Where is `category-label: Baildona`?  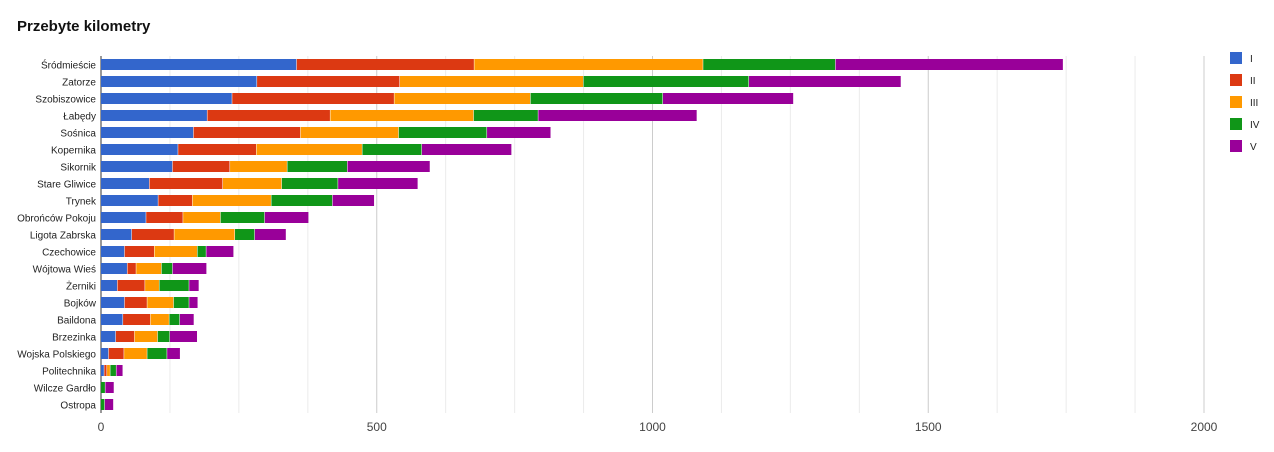
category-label: Baildona is located at coordinates (76, 321).